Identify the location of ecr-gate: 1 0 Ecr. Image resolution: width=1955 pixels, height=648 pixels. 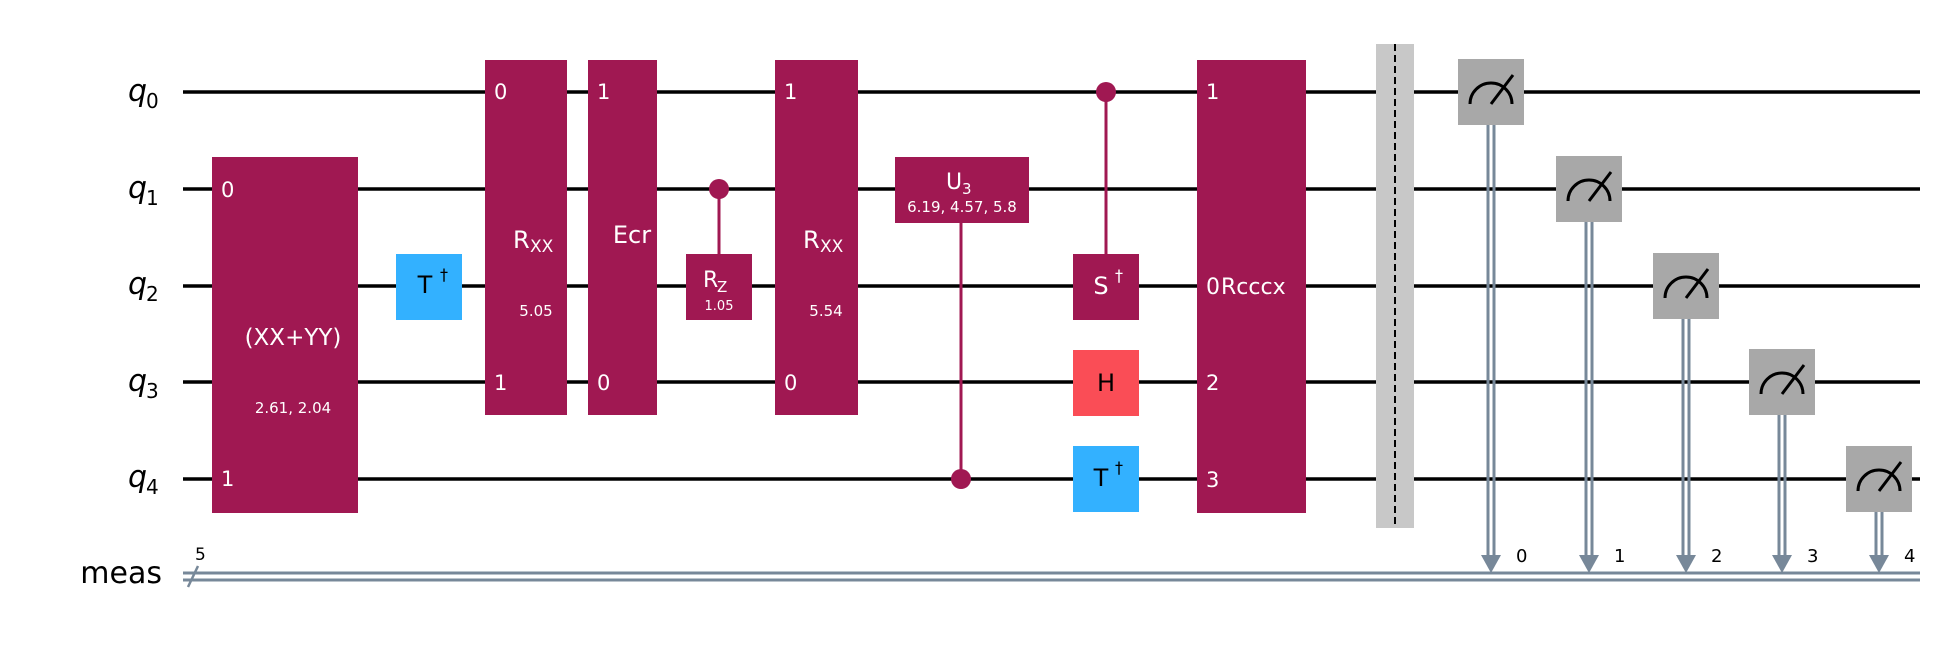
(622, 237).